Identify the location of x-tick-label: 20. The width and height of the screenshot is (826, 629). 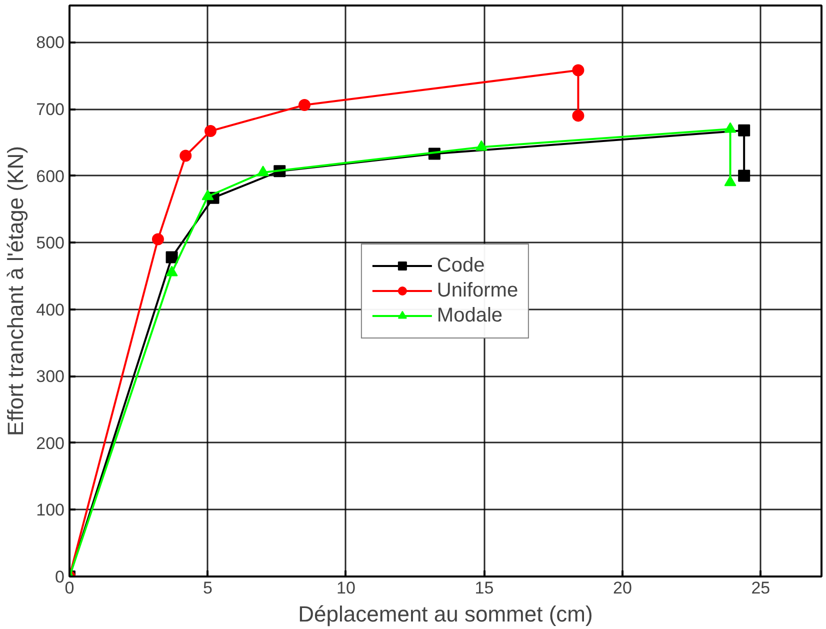
(622, 588).